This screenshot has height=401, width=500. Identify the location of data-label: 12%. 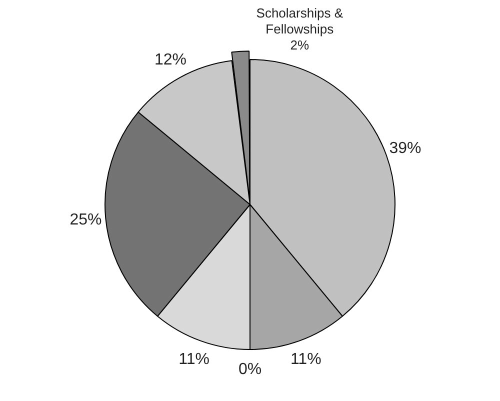
(170, 59).